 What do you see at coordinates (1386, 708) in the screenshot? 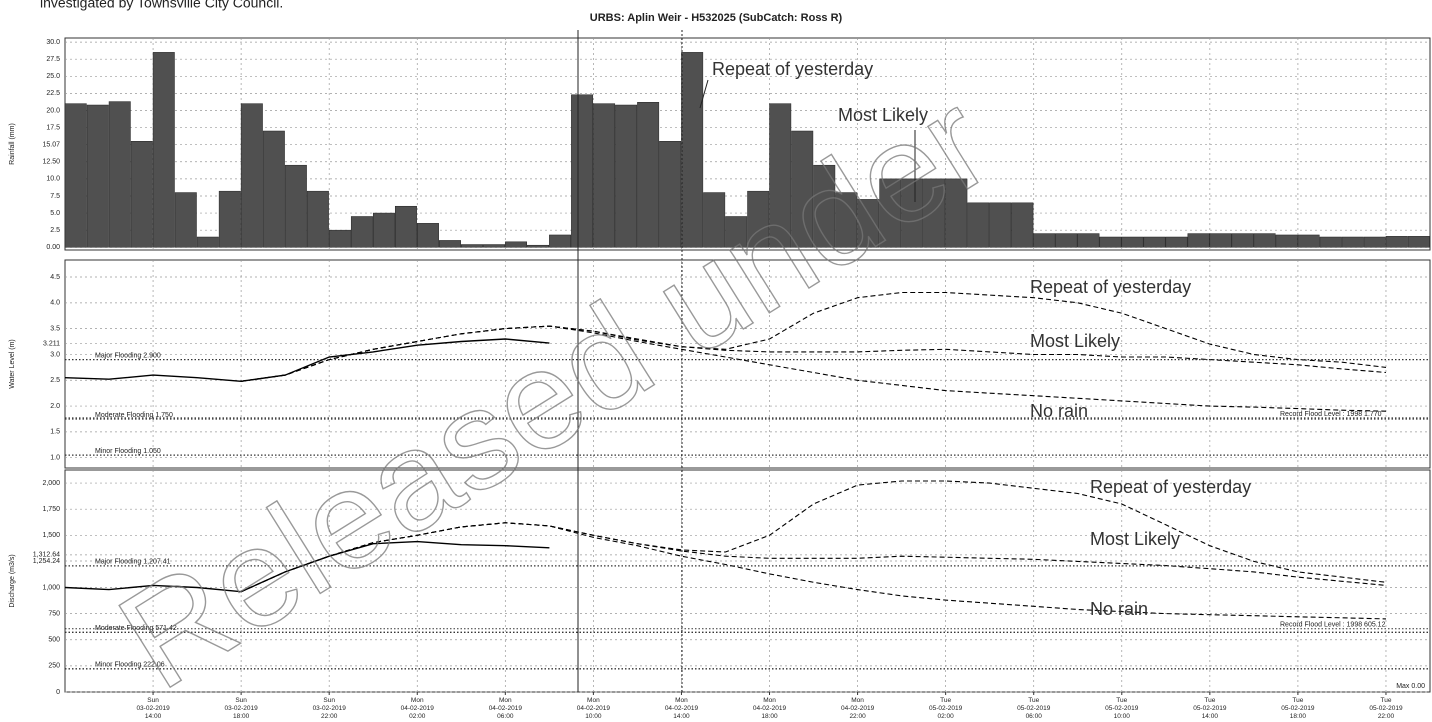
I see `x-tick-label: Tue 05-02-2019 22:00` at bounding box center [1386, 708].